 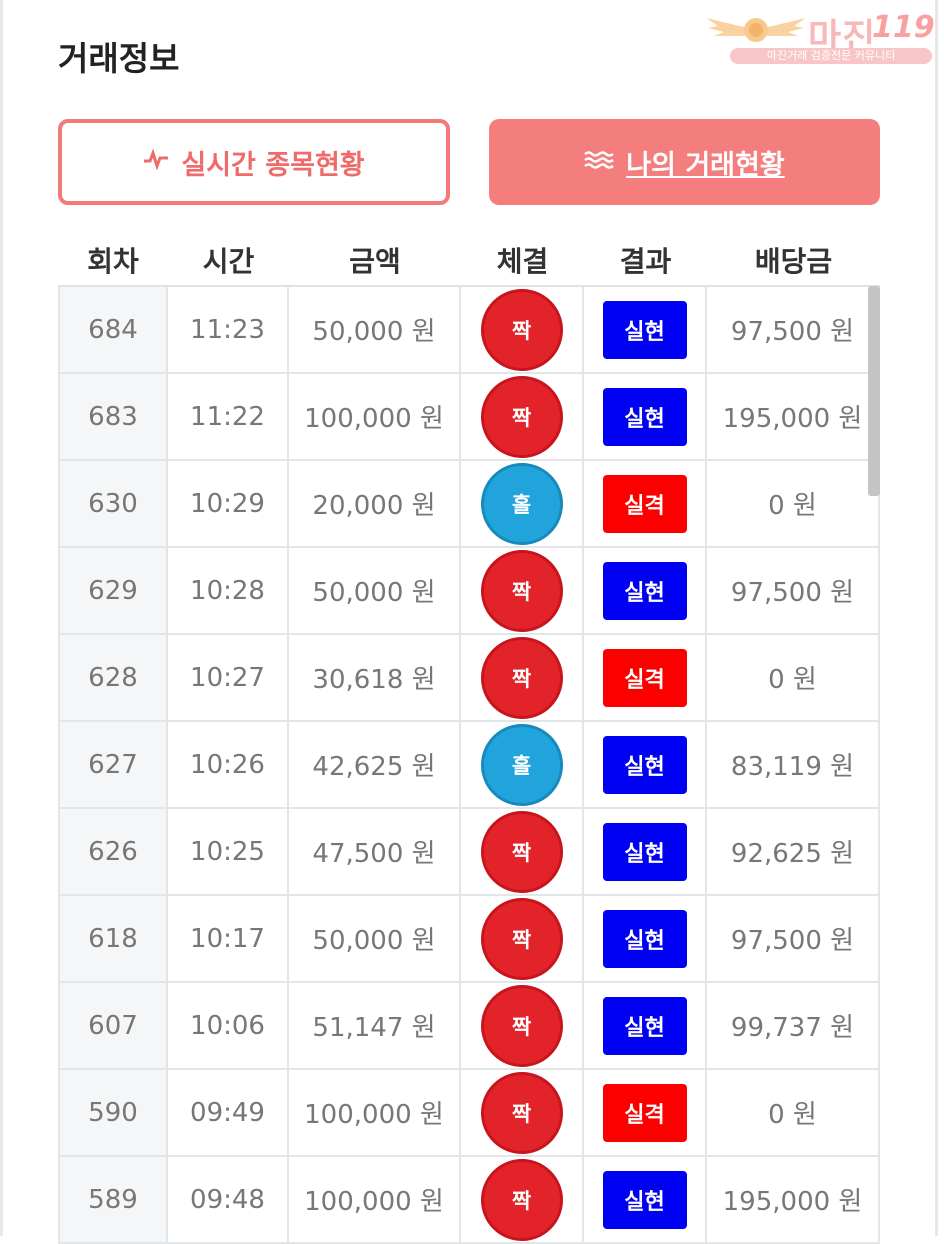 What do you see at coordinates (156, 162) in the screenshot?
I see `pulse-icon` at bounding box center [156, 162].